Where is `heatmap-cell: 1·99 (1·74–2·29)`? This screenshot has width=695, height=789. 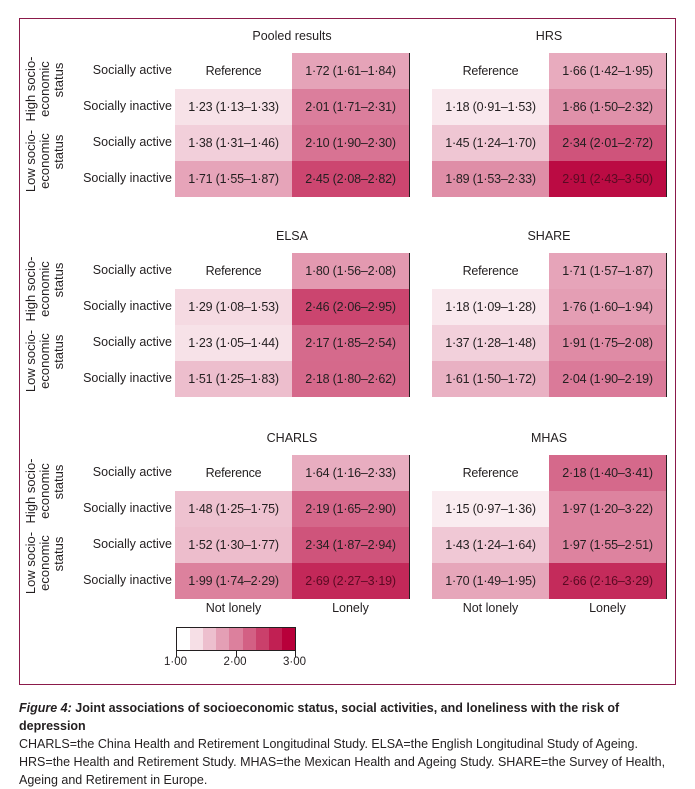
heatmap-cell: 1·99 (1·74–2·29) is located at coordinates (234, 581).